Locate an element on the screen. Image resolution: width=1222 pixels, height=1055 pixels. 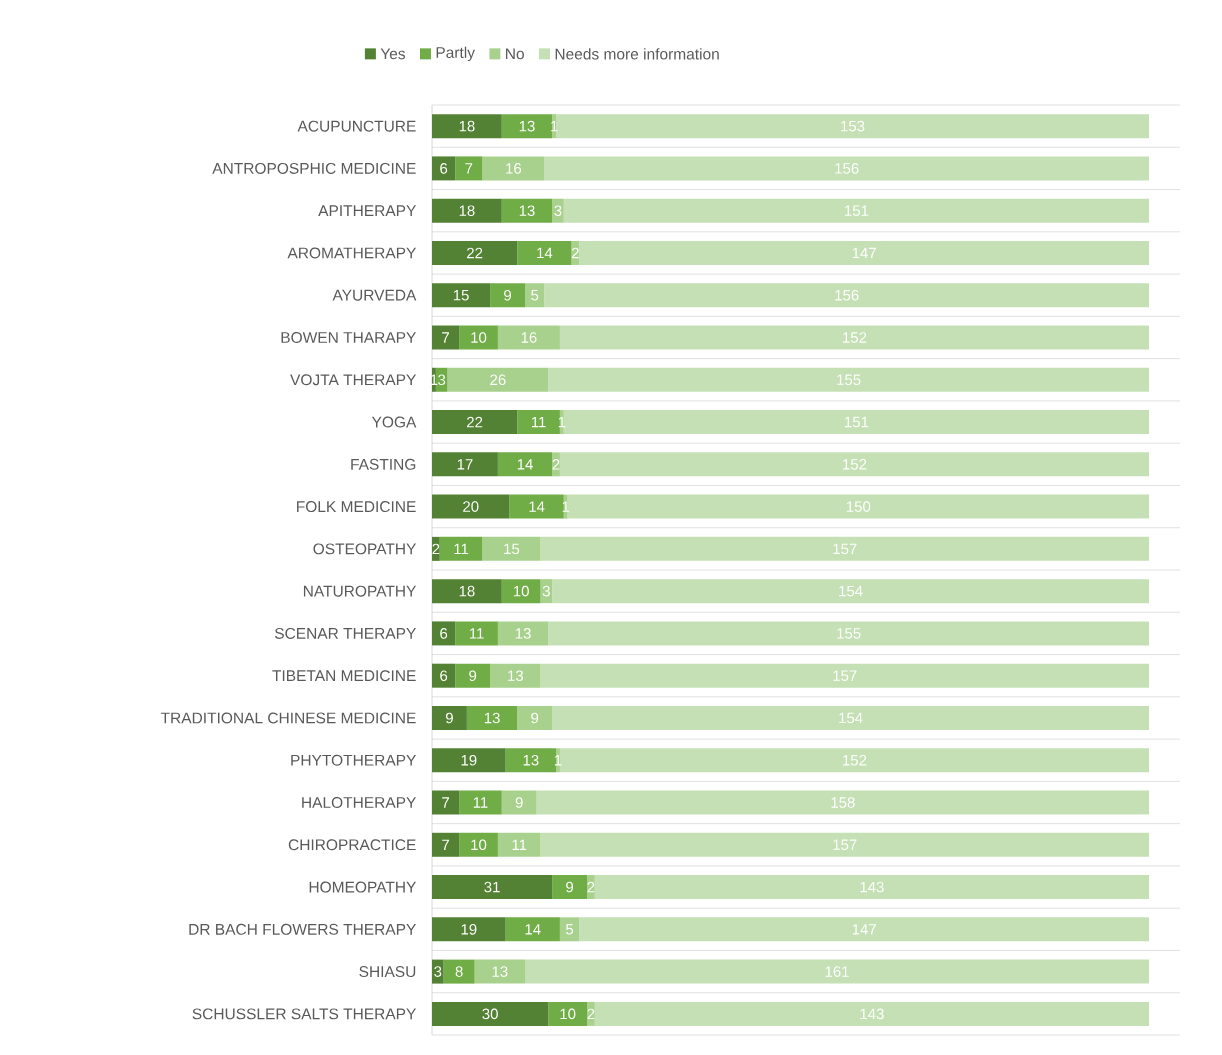
y-tick-label: SCENAR THERAPY is located at coordinates (345, 633).